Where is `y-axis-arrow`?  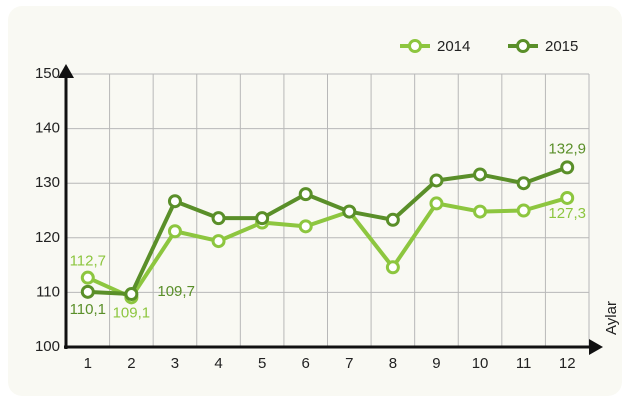
y-axis-arrow is located at coordinates (66, 71).